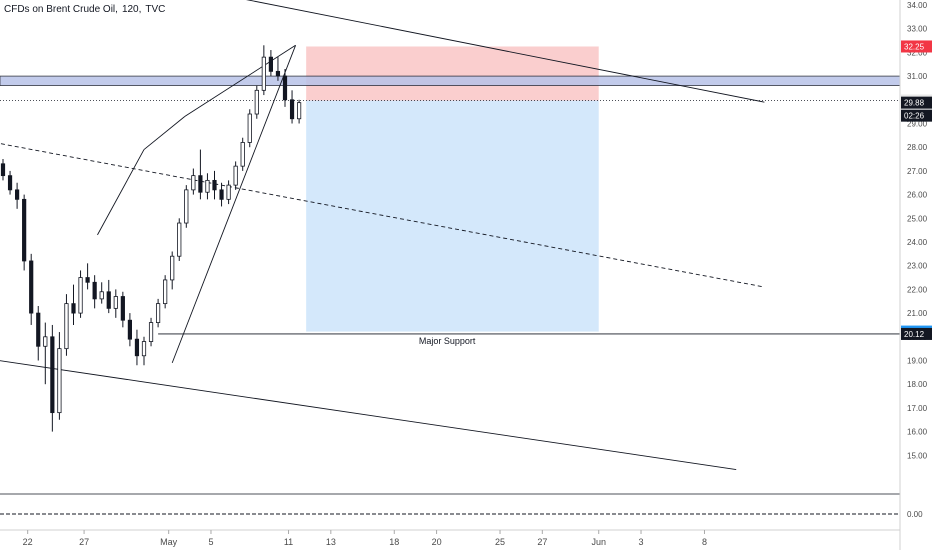 The width and height of the screenshot is (932, 555). I want to click on support-price-badge-bg, so click(916, 333).